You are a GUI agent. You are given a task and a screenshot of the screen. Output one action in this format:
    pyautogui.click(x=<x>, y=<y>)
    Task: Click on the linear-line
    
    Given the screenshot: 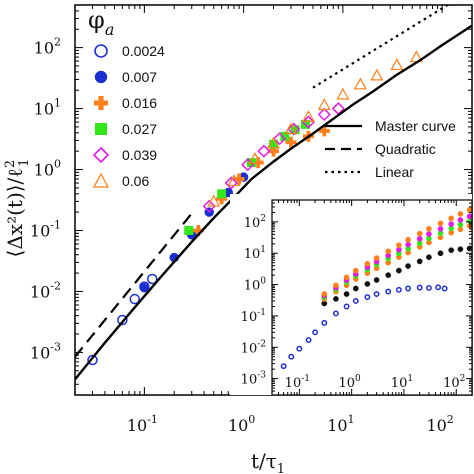 What is the action you would take?
    pyautogui.click(x=381, y=47)
    